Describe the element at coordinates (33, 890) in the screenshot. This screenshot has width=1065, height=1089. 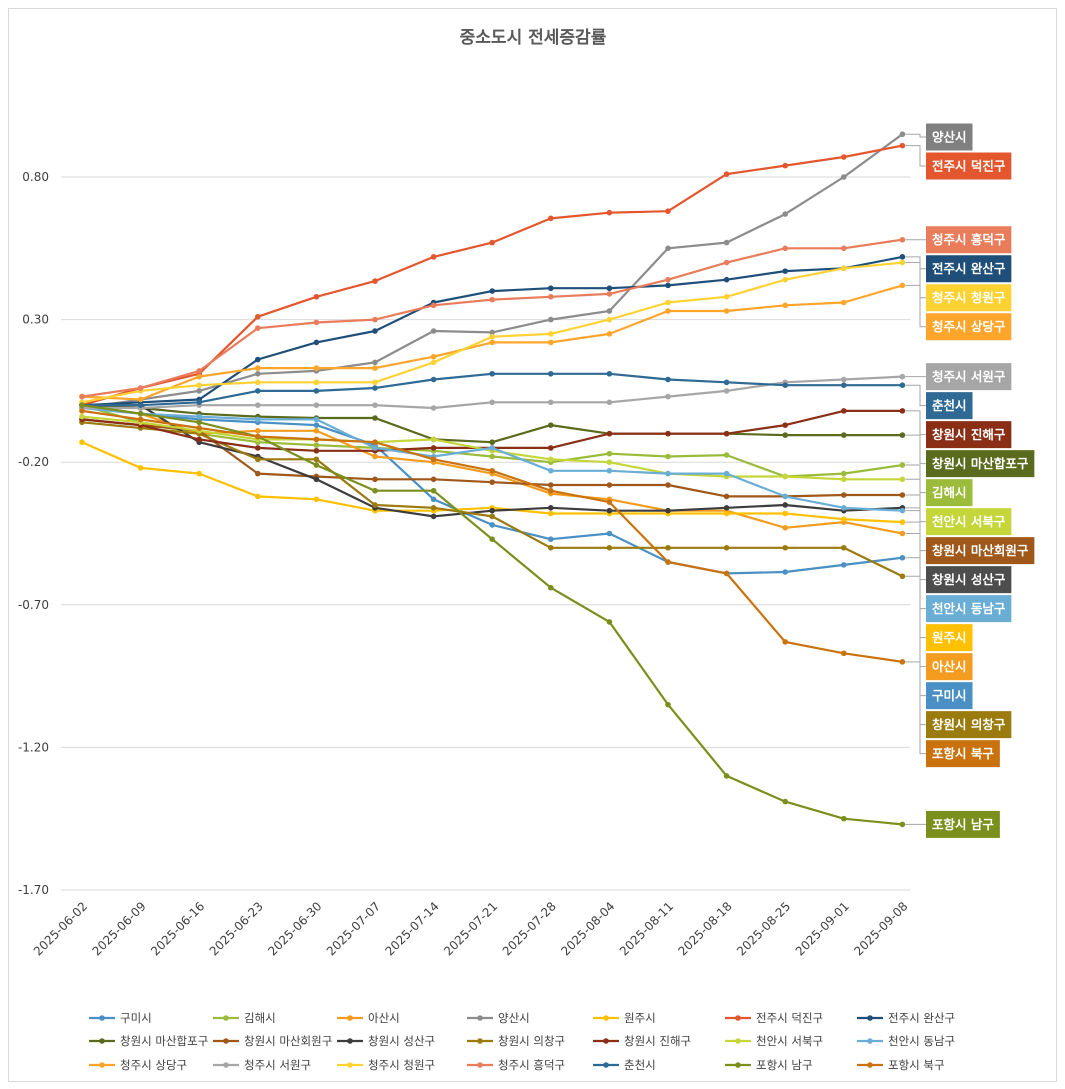
I see `y-tick-label: -1.70` at that location.